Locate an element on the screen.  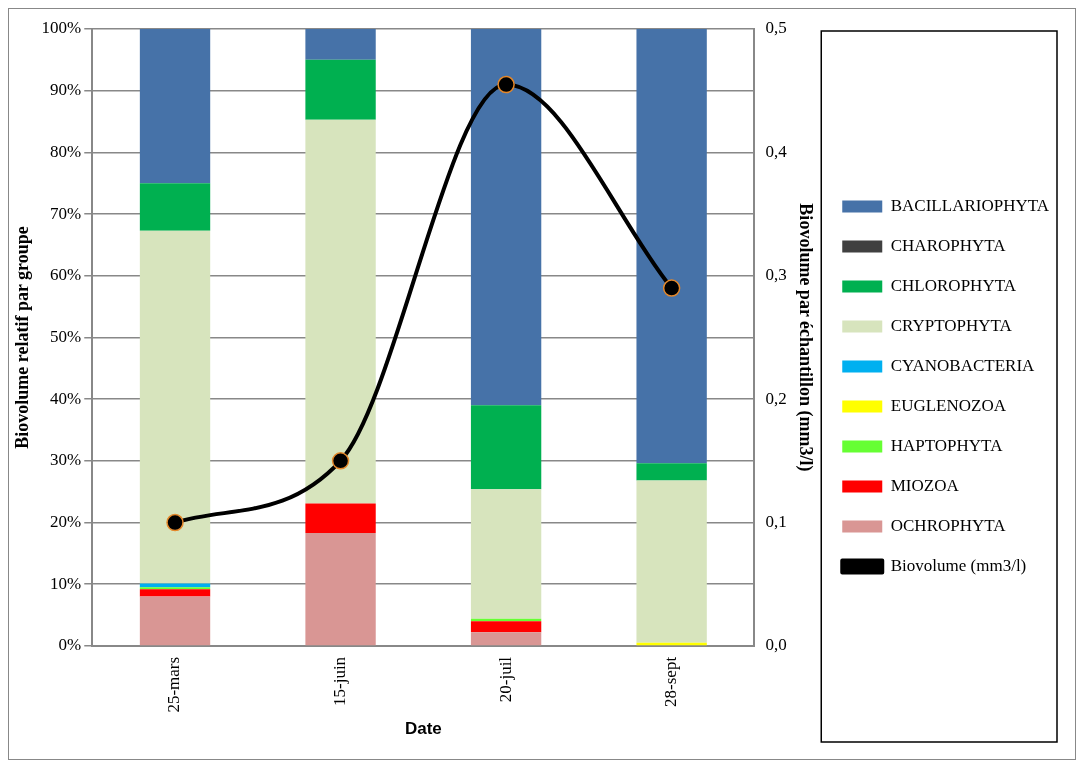
x-tick-label: 28-sept is located at coordinates (671, 681).